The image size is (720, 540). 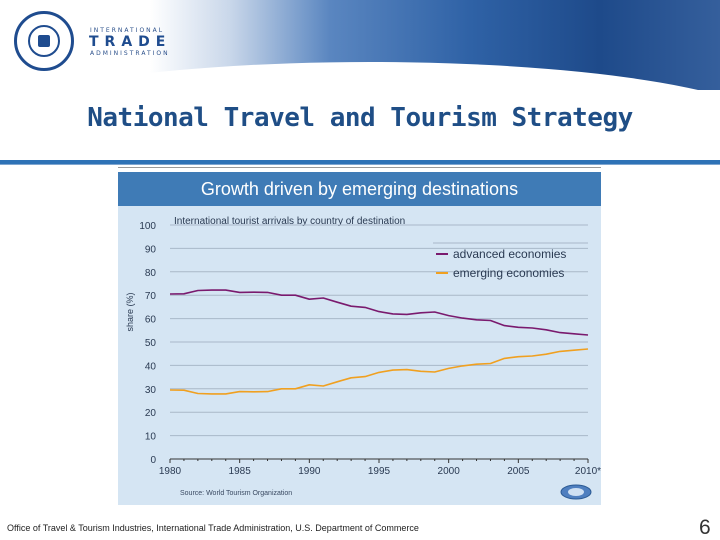 I want to click on y-tick-label: 100, so click(x=147, y=226).